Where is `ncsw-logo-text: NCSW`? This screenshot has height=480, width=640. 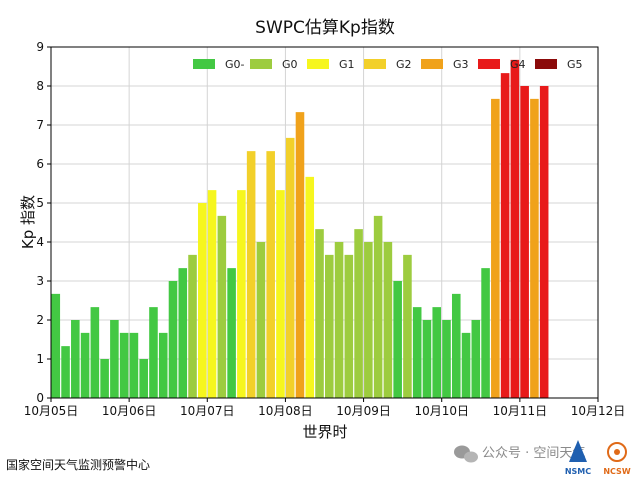 ncsw-logo-text: NCSW is located at coordinates (616, 471).